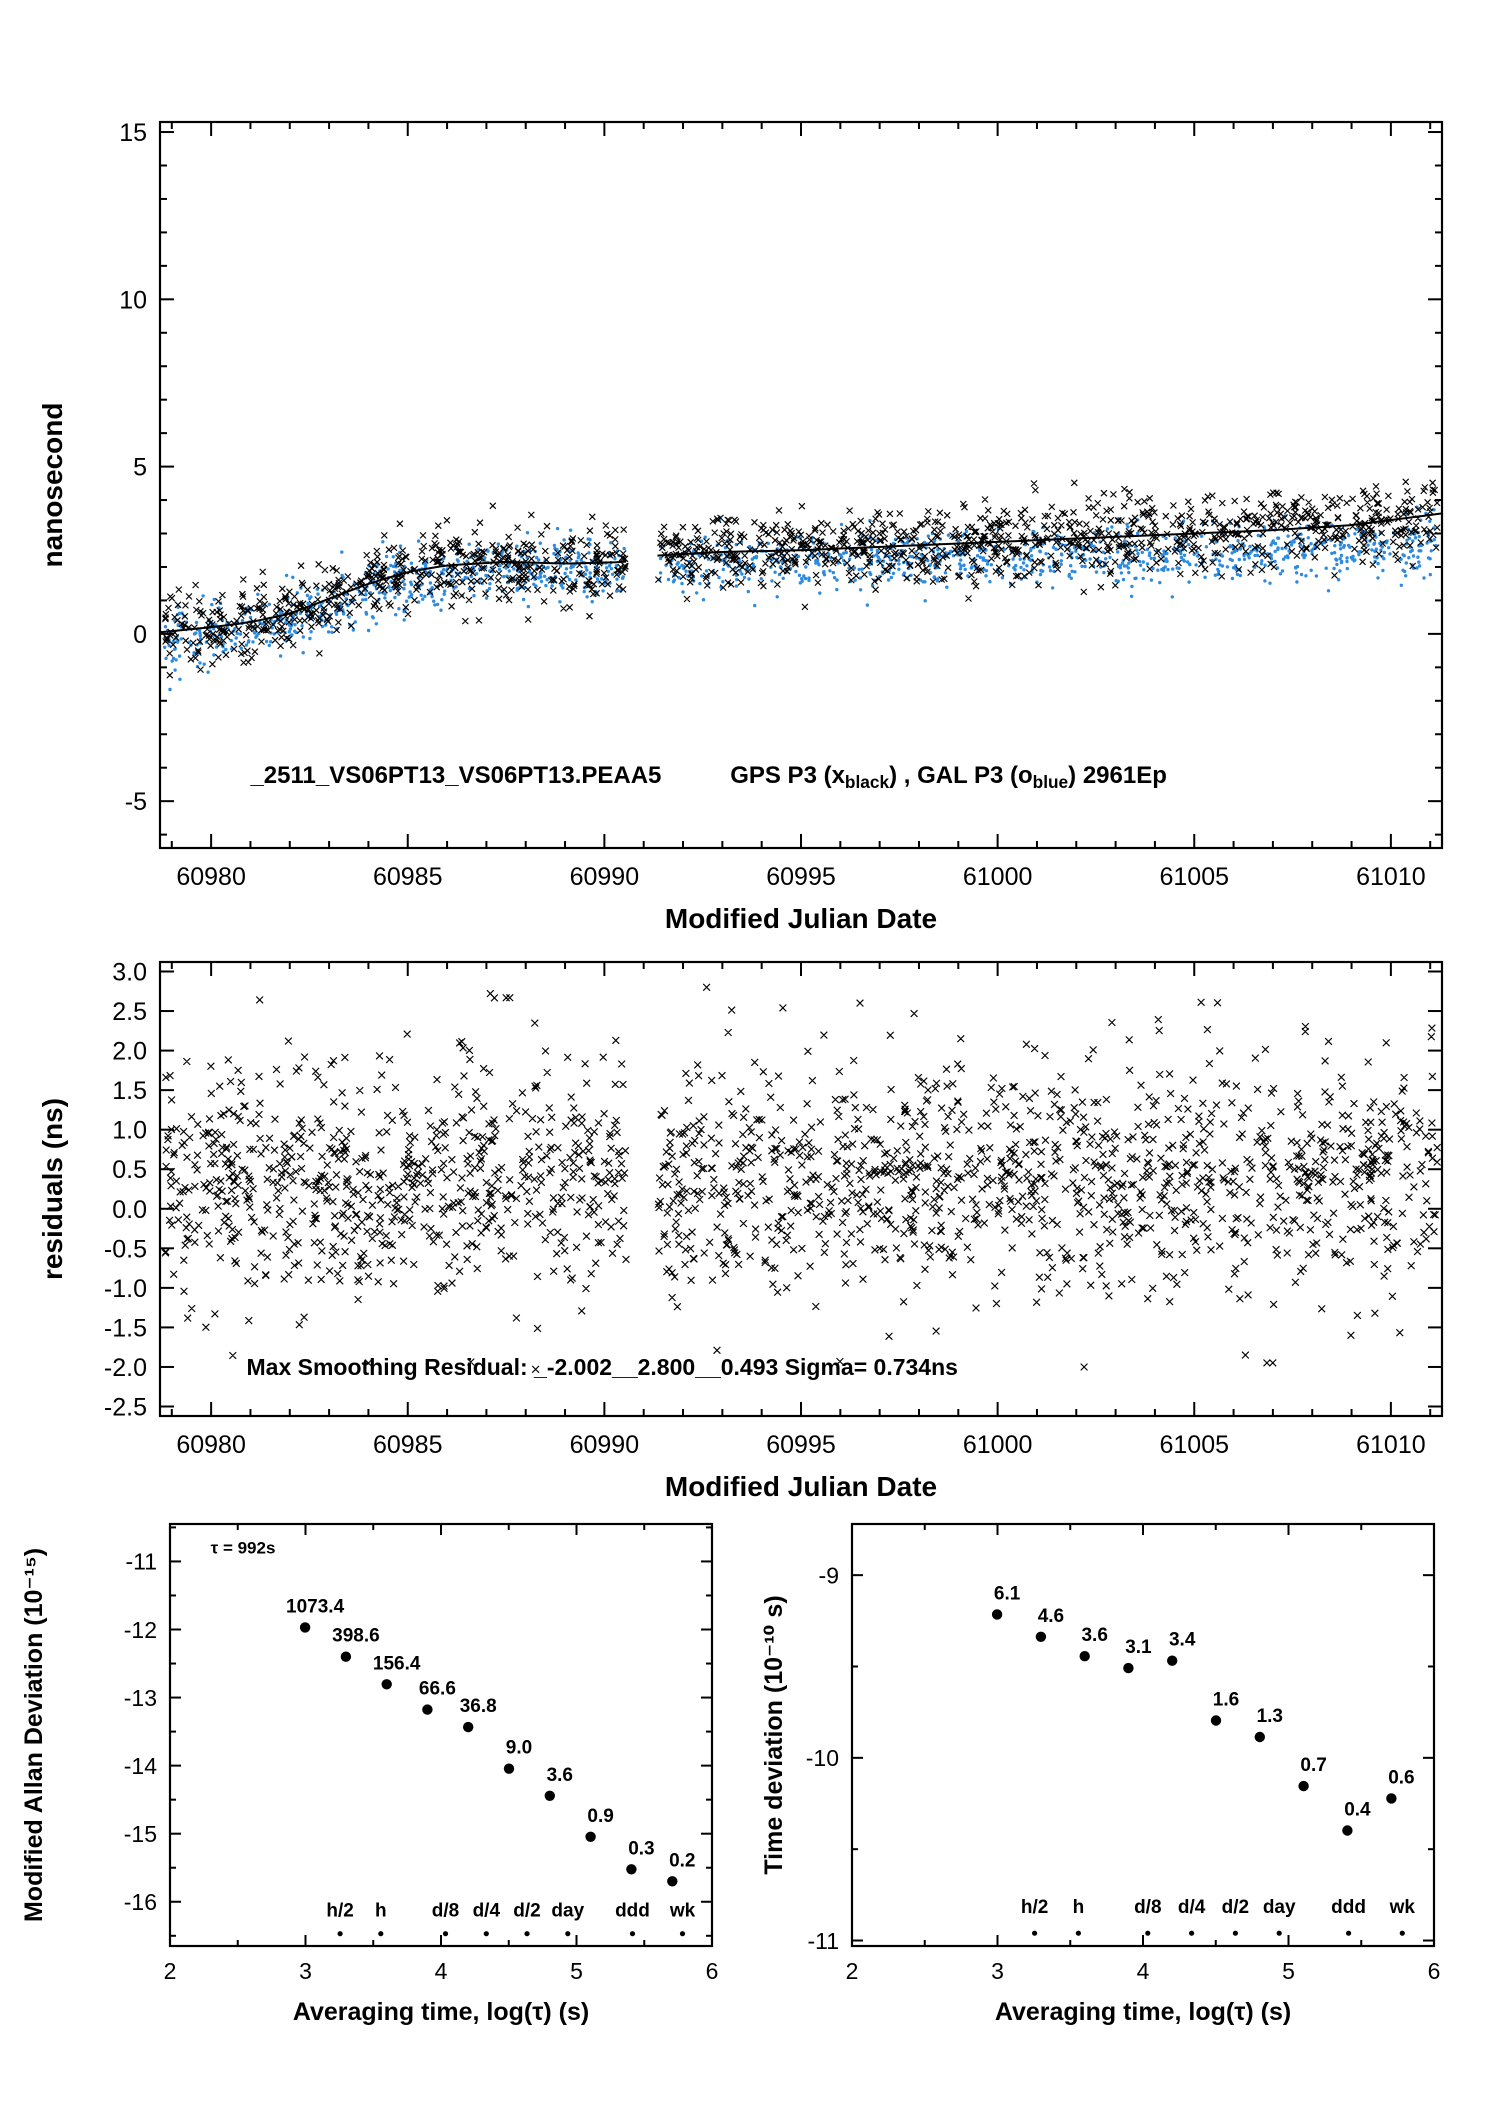  Describe the element at coordinates (1138, 1647) in the screenshot. I see `point-value-label: 3.1` at that location.